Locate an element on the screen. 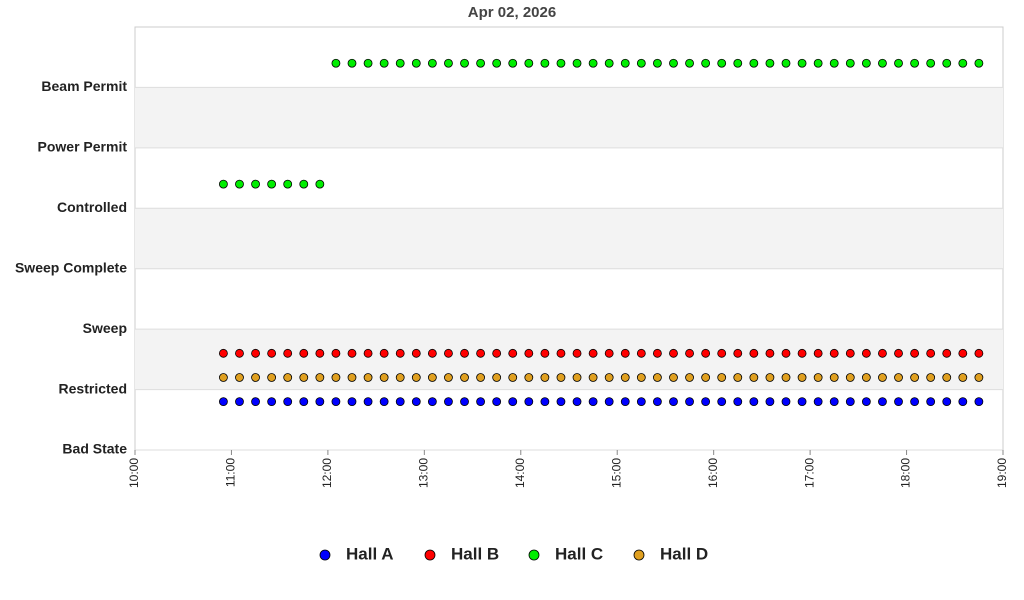  legend-marker is located at coordinates (430, 555).